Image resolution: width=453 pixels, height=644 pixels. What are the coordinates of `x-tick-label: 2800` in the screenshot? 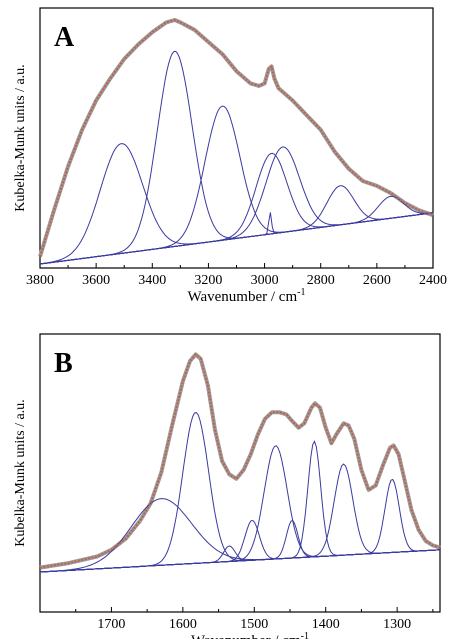 It's located at (321, 280).